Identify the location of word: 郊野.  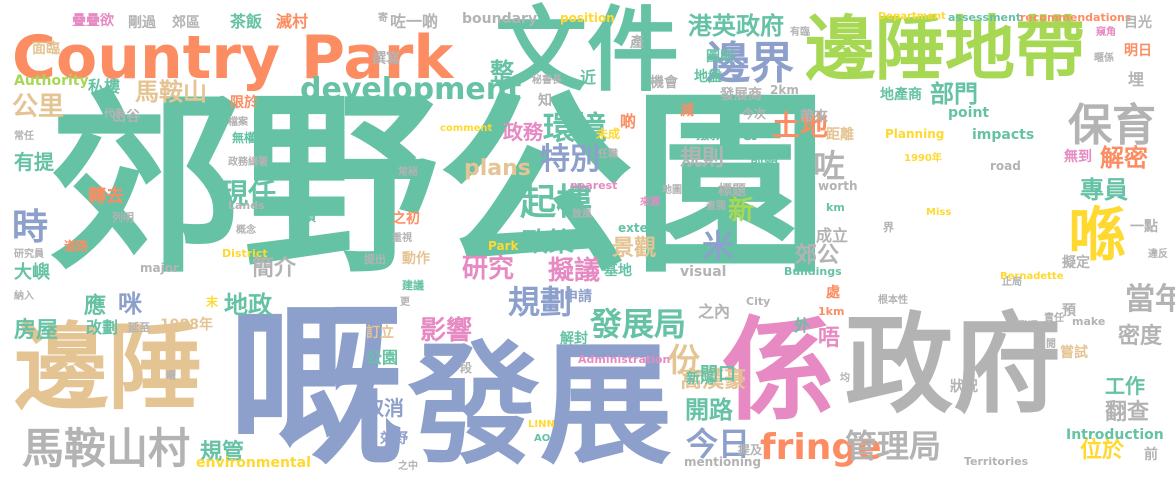
(394, 439).